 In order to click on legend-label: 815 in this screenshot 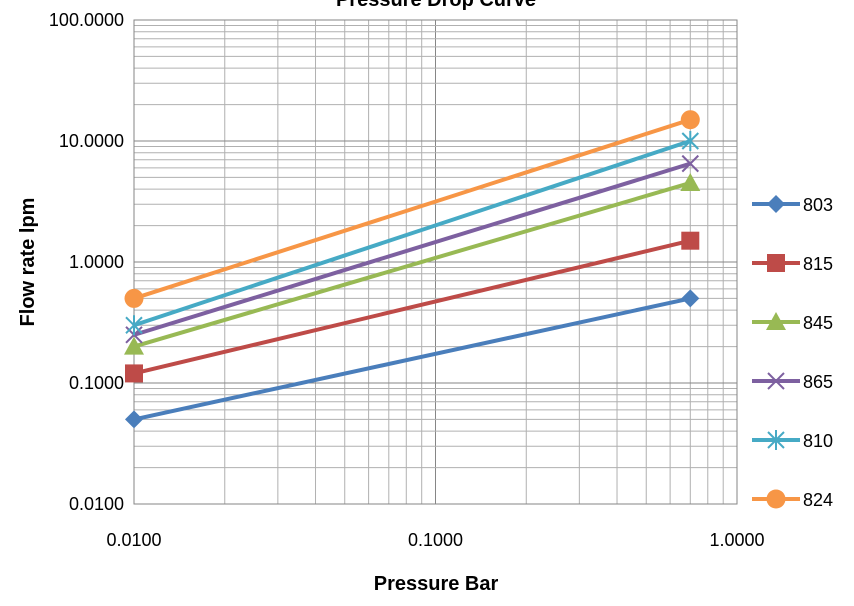, I will do `click(818, 264)`.